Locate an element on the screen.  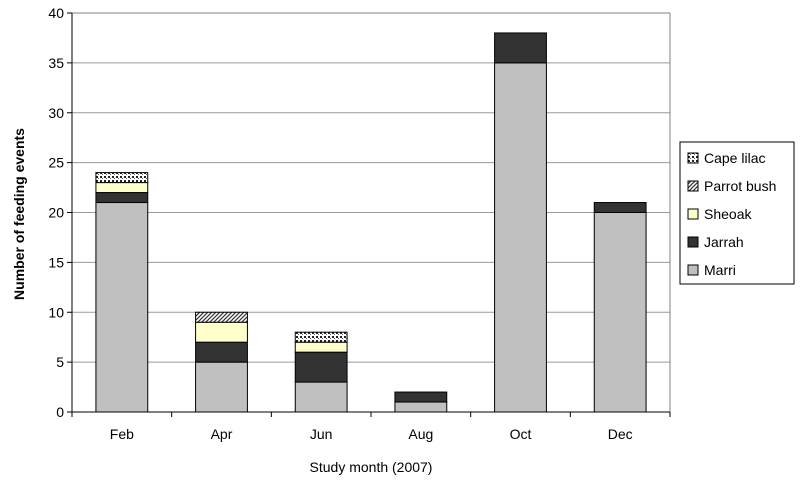
legend-label: Marri is located at coordinates (720, 270).